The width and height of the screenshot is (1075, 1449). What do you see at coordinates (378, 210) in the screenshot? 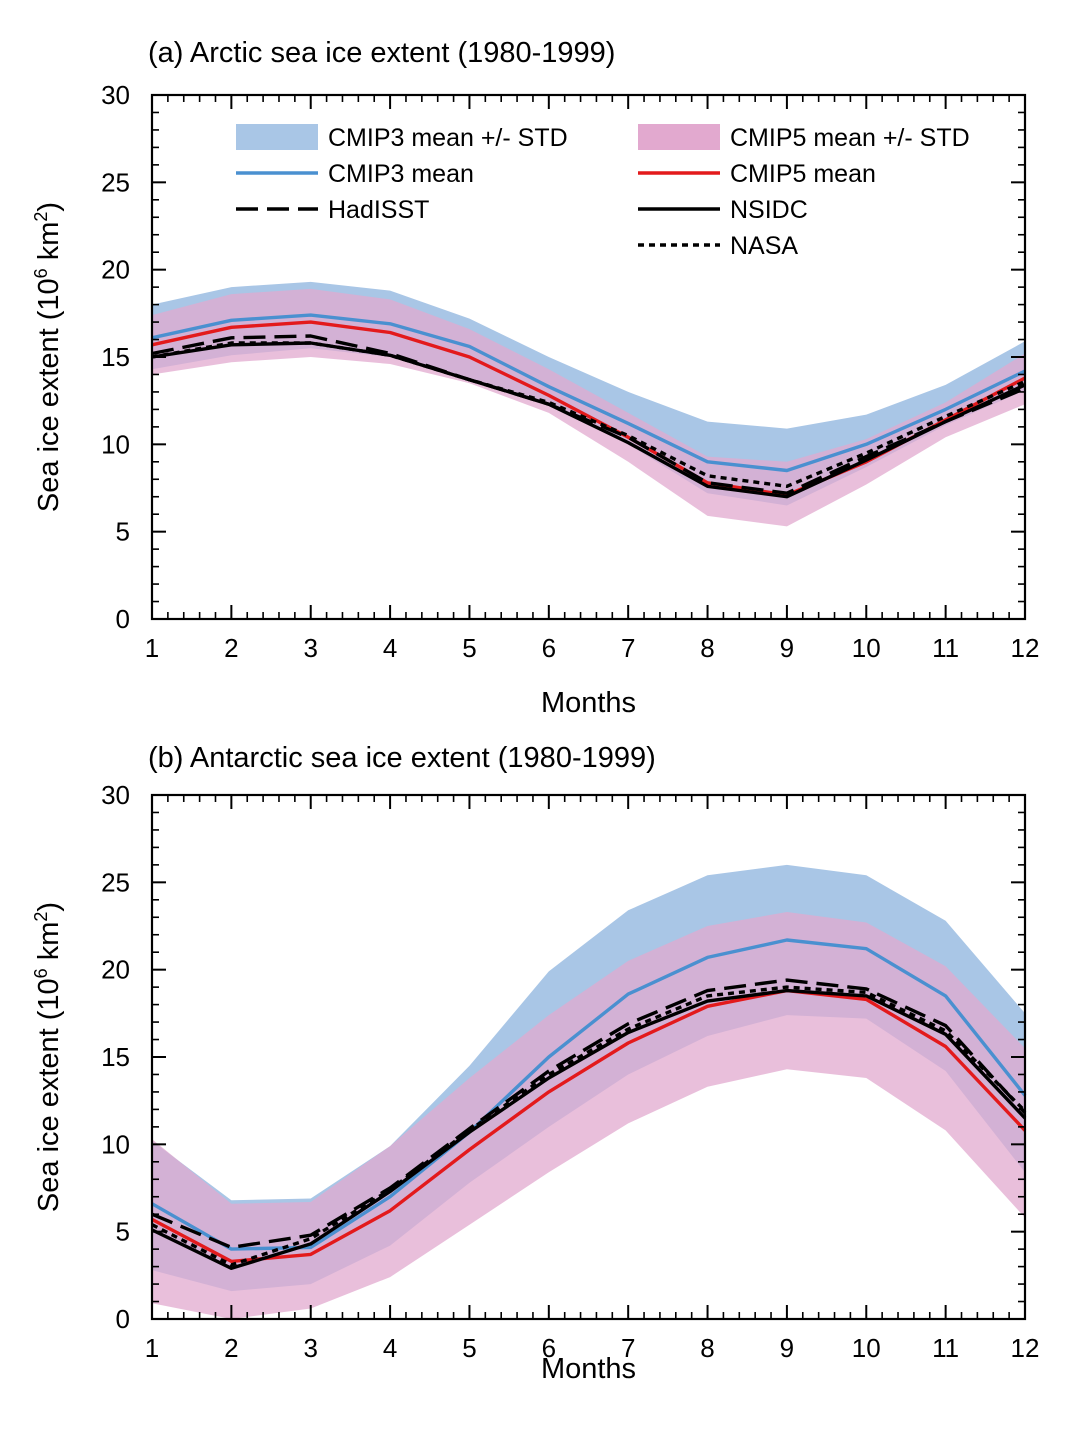
I see `legend-label: HadISST` at bounding box center [378, 210].